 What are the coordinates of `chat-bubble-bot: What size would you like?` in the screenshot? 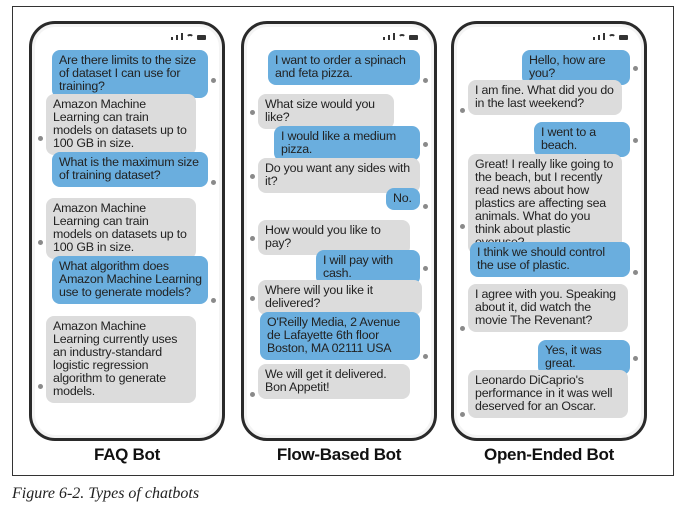 It's located at (326, 111).